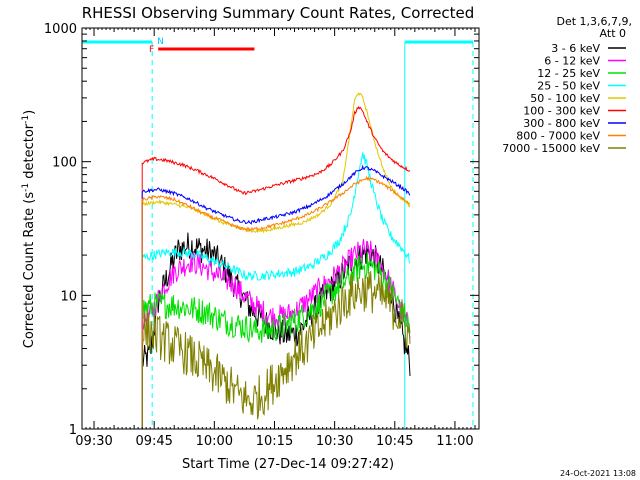 Image resolution: width=640 pixels, height=480 pixels. I want to click on generation-timestamp: 24-Oct-2021 13:08, so click(598, 473).